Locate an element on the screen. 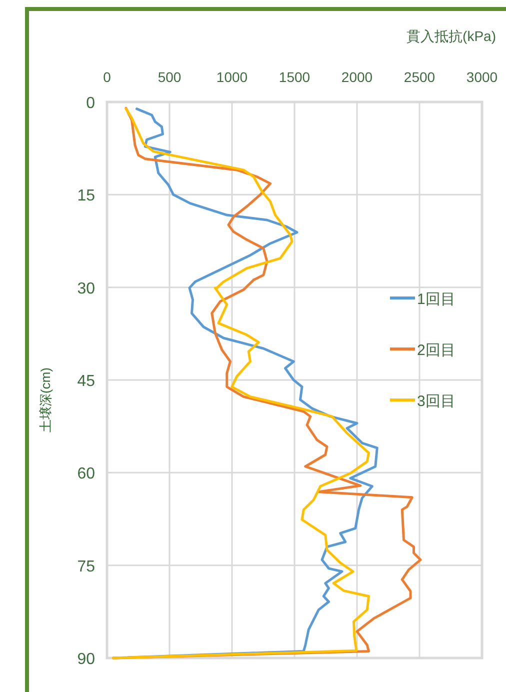 The width and height of the screenshot is (506, 692). y-tick-label: 30 is located at coordinates (86, 289).